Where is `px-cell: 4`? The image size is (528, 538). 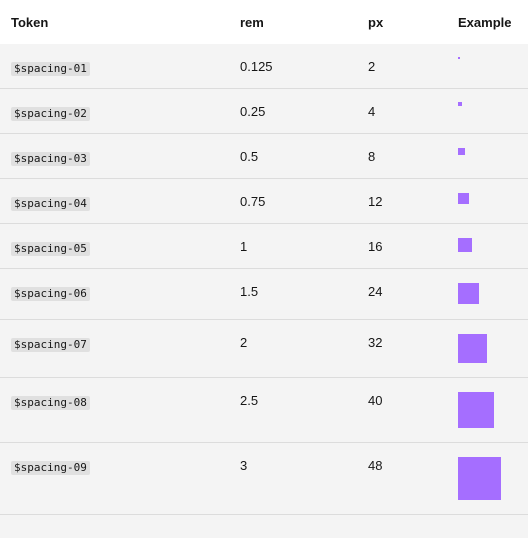
px-cell: 4 is located at coordinates (372, 111).